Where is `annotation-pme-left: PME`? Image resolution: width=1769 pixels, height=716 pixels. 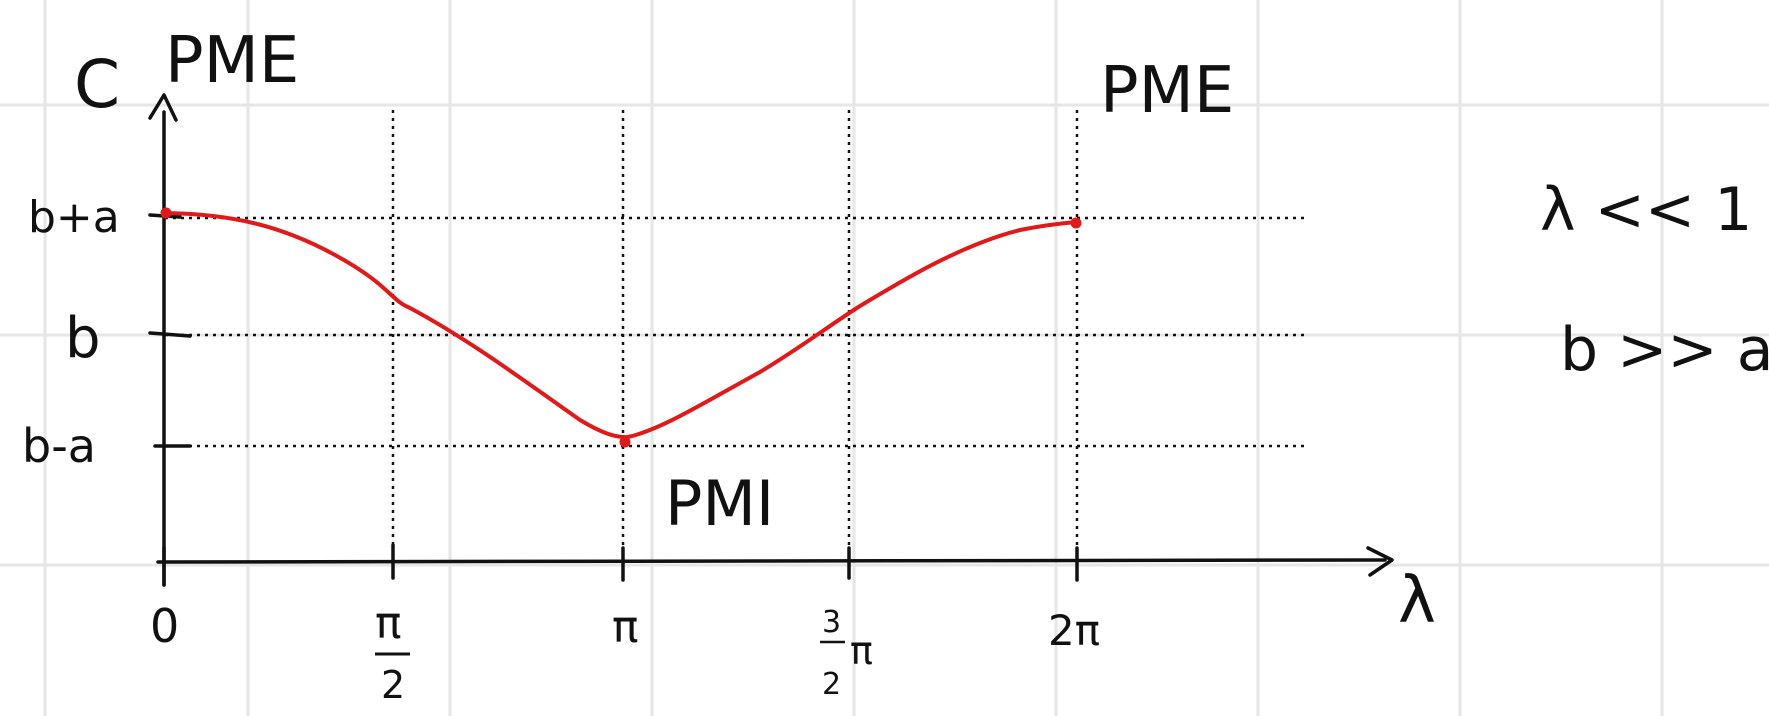 annotation-pme-left: PME is located at coordinates (232, 61).